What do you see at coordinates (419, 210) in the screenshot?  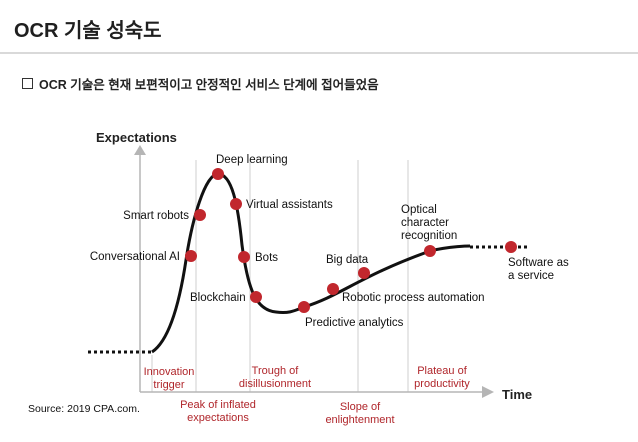 I see `label-ocr-line1: Optical` at bounding box center [419, 210].